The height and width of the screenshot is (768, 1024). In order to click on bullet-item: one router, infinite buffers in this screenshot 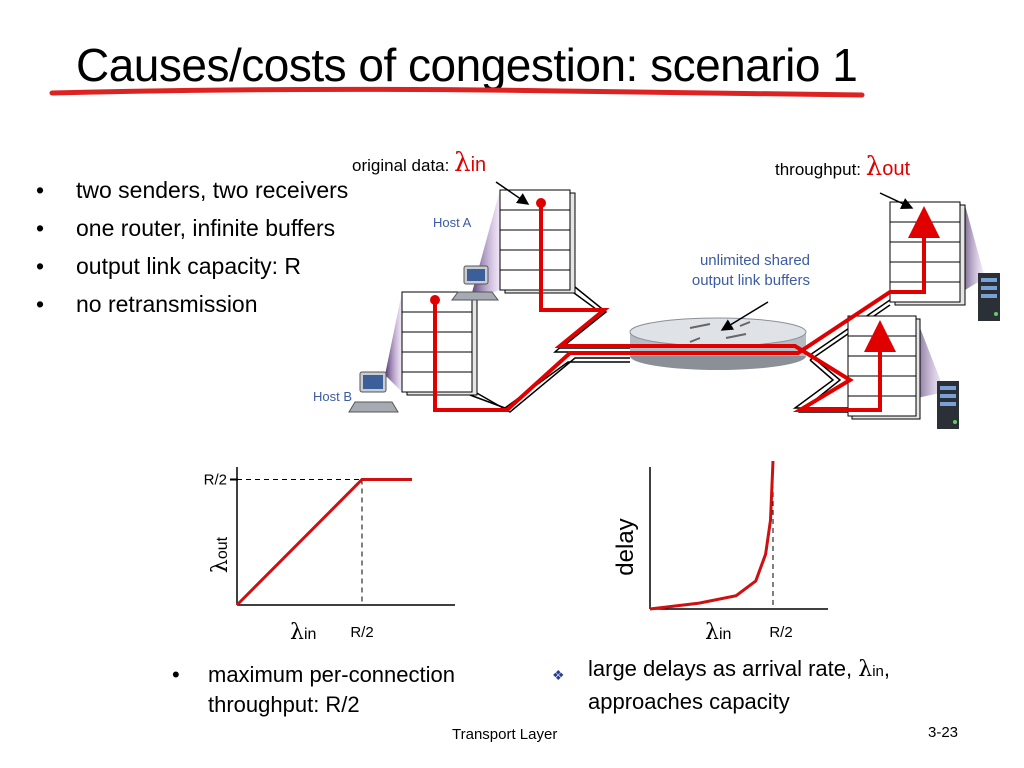, I will do `click(201, 228)`.